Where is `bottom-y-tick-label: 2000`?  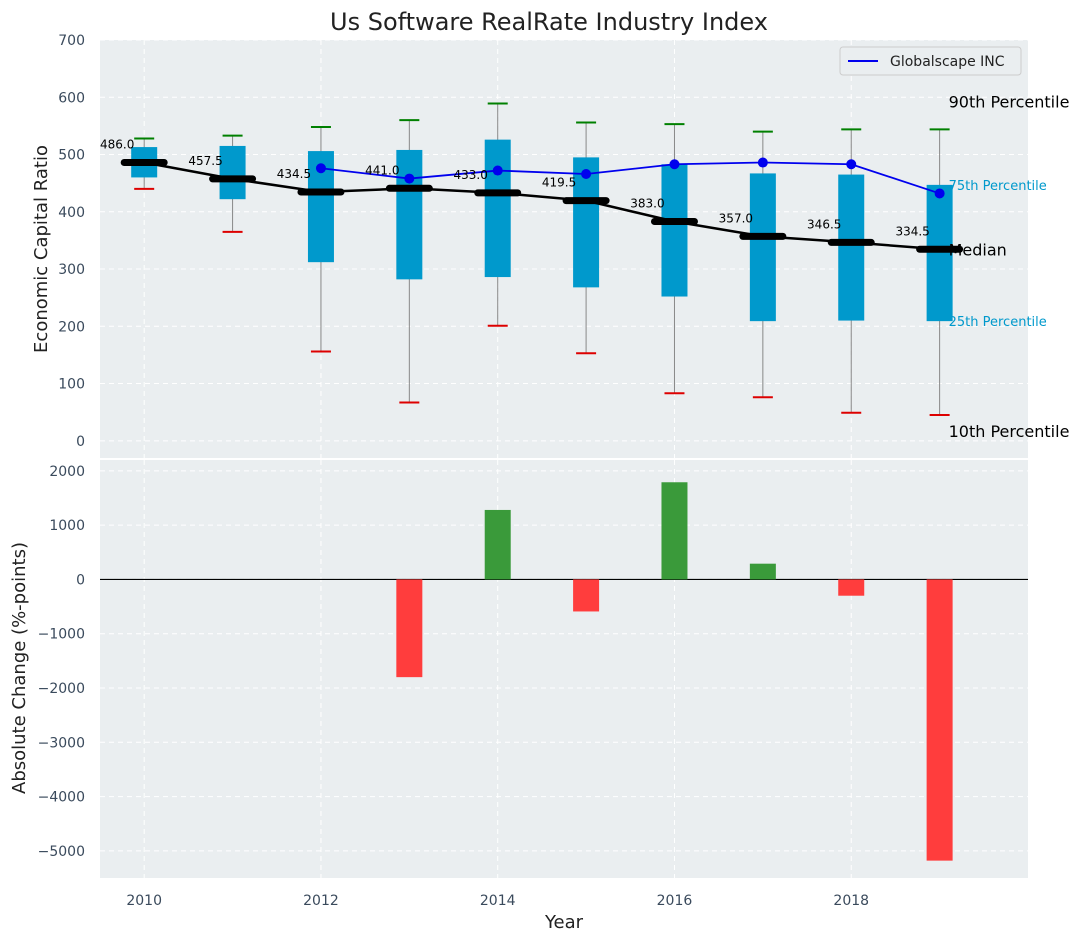
bottom-y-tick-label: 2000 is located at coordinates (67, 472).